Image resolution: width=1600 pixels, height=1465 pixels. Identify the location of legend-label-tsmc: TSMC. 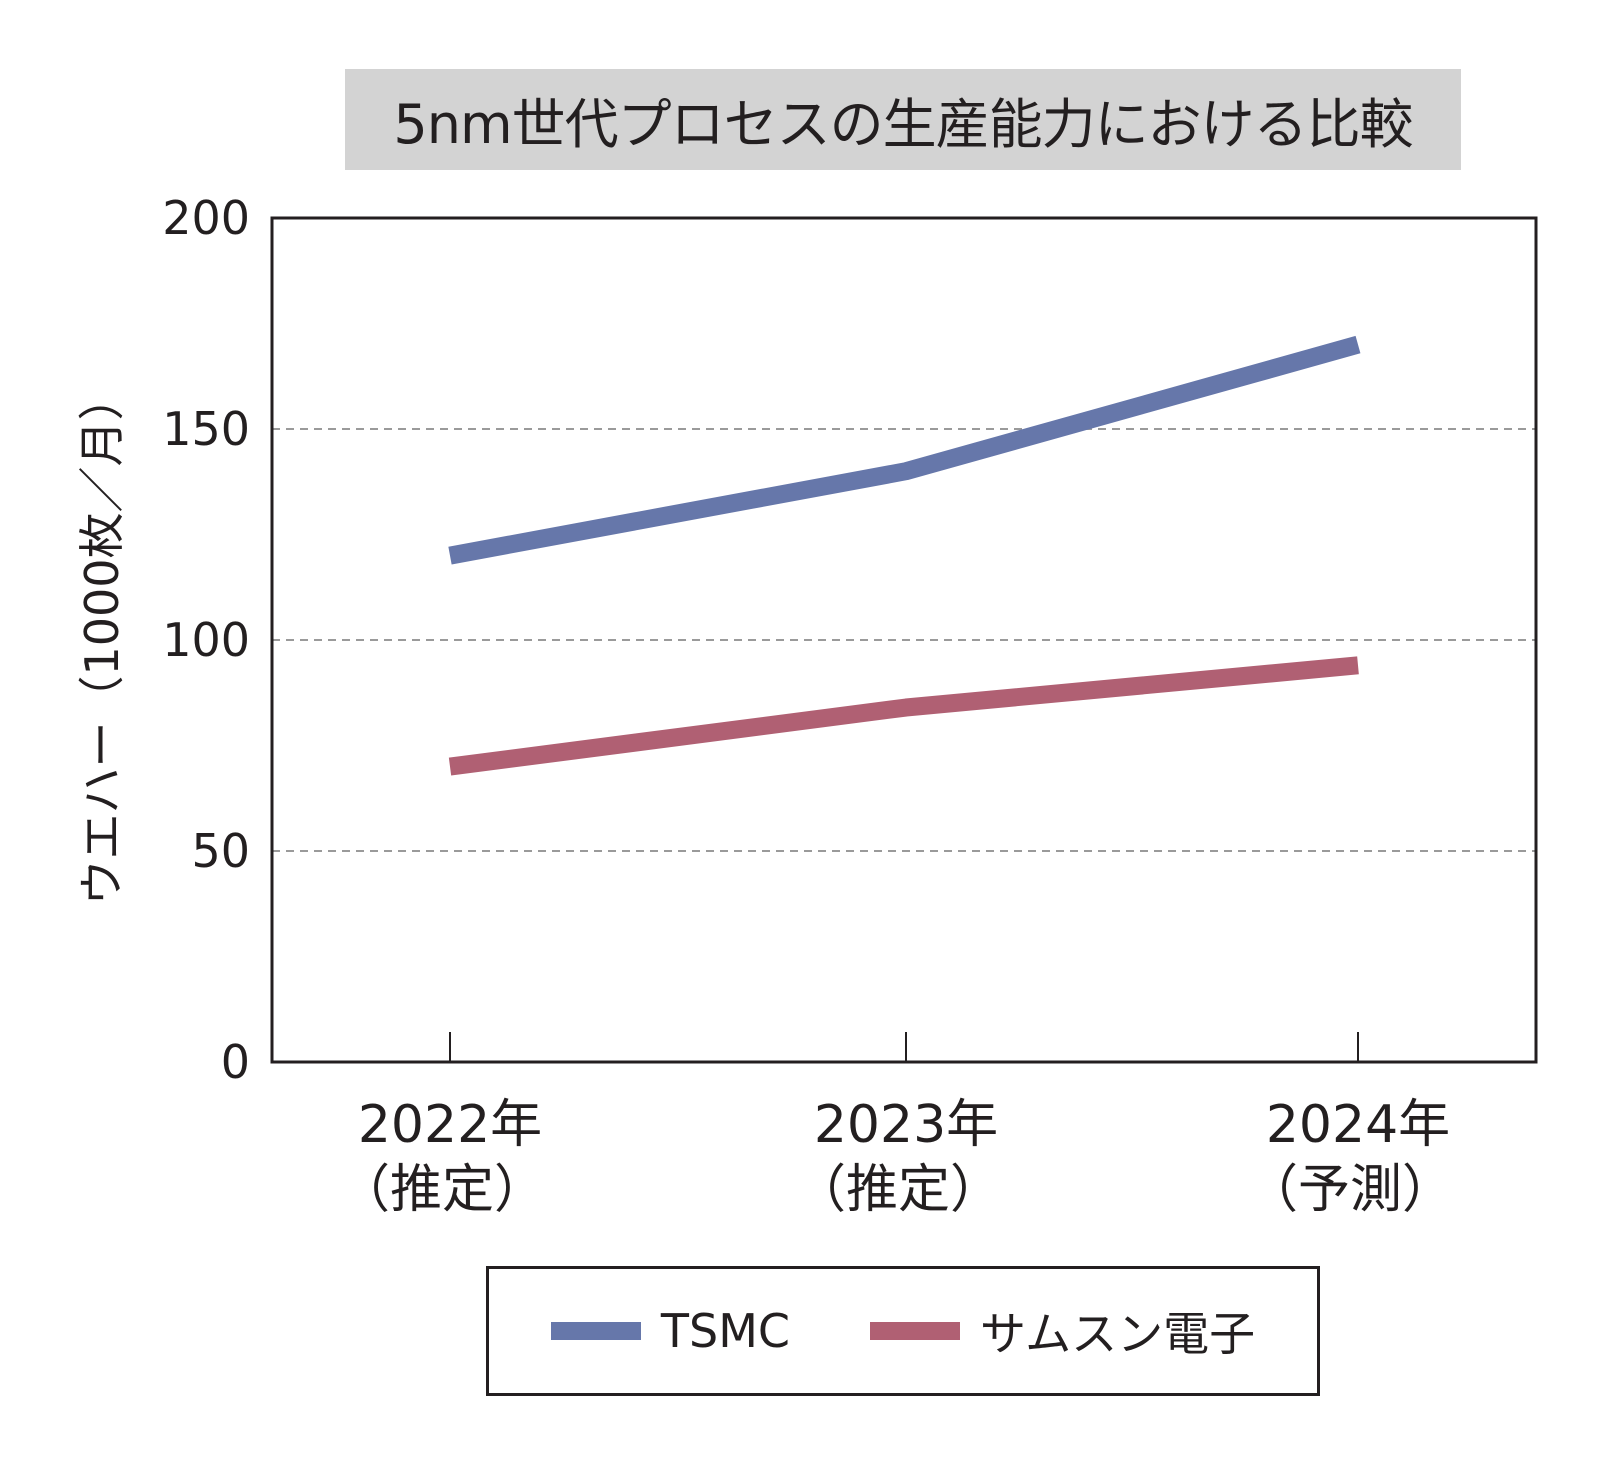
(725, 1331).